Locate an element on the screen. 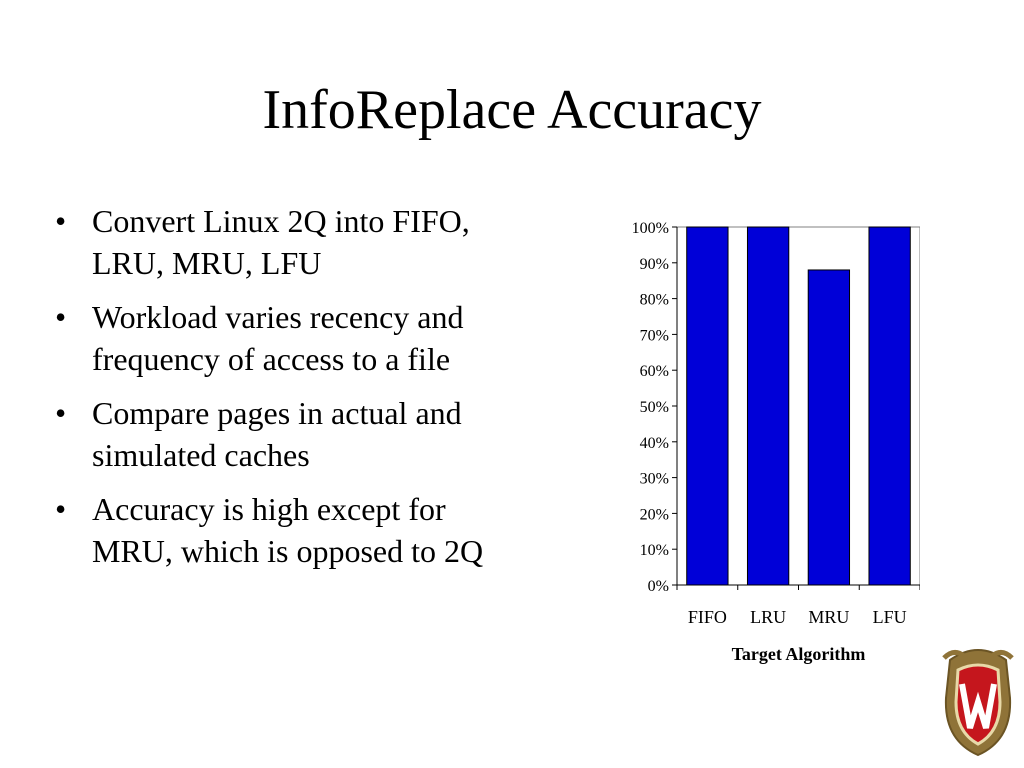 The width and height of the screenshot is (1024, 768). y-tick-label: 40% is located at coordinates (654, 443).